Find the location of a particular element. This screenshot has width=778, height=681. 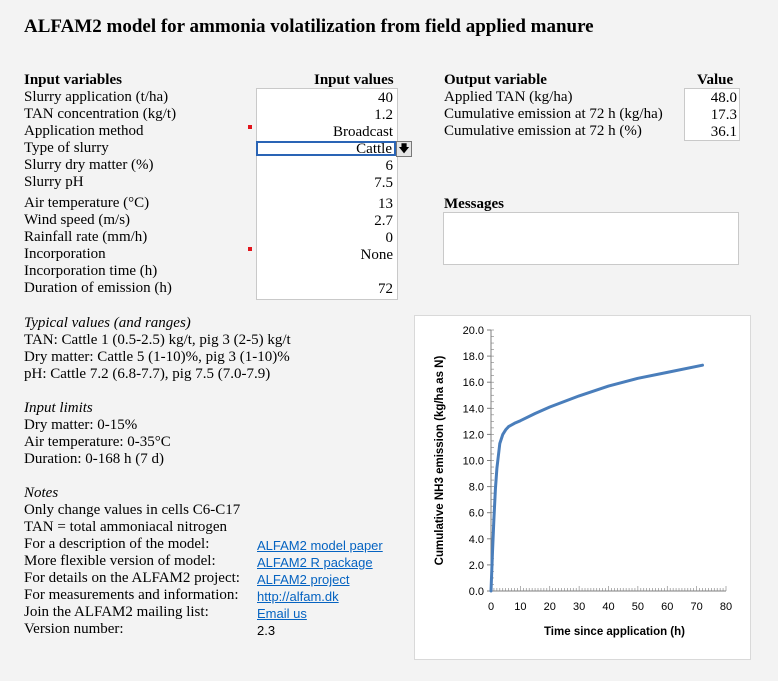

wind-speed-value: 2.7 is located at coordinates (383, 221).